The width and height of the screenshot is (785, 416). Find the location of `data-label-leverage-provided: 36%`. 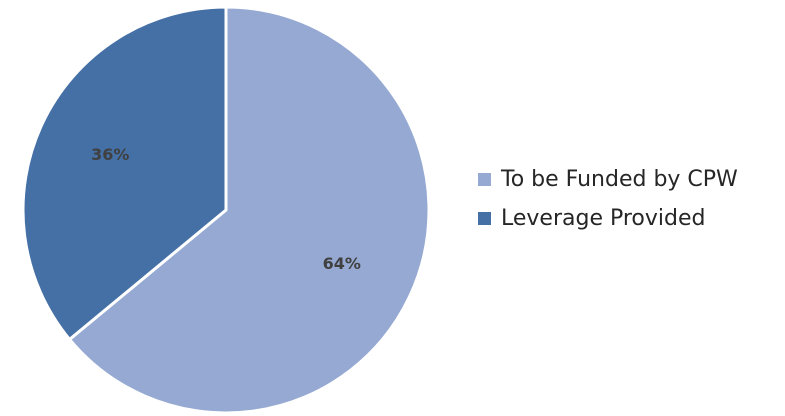

data-label-leverage-provided: 36% is located at coordinates (110, 154).